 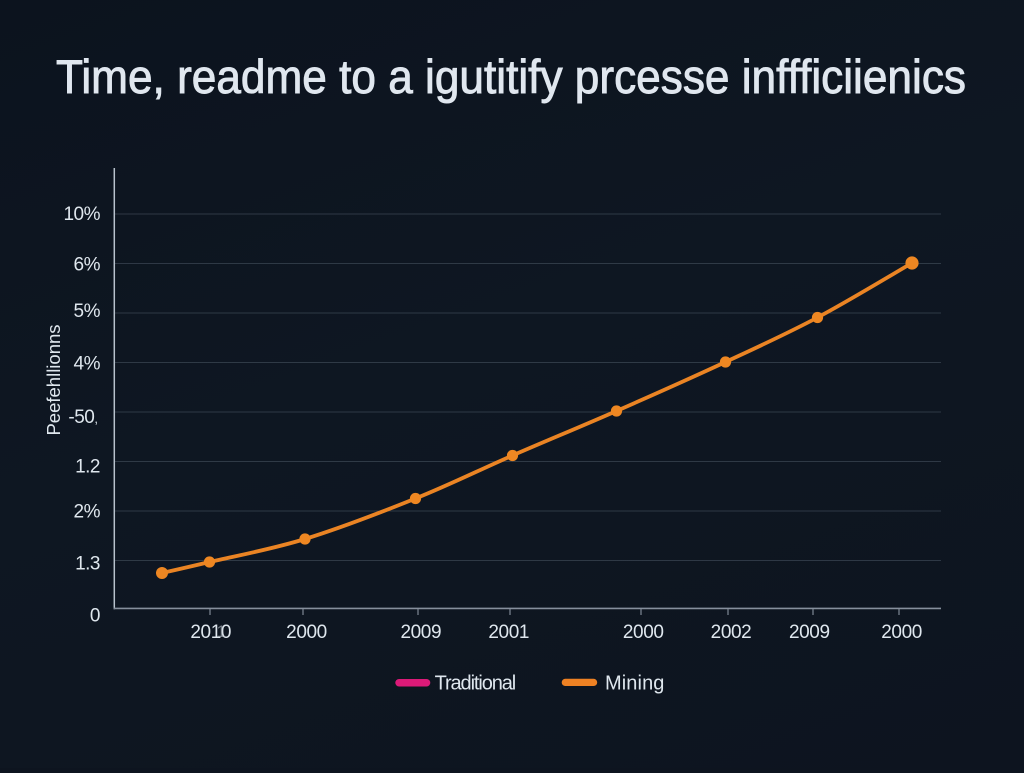 I want to click on svg-text: 5%, so click(x=87, y=311).